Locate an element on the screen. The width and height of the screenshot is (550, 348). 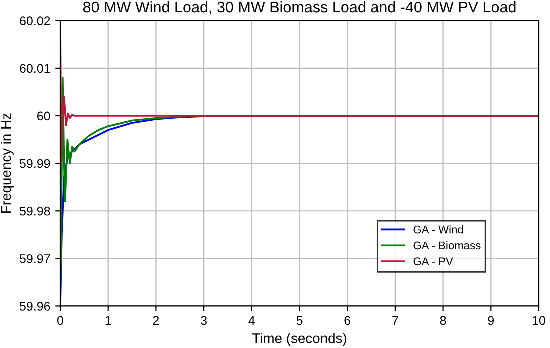
x-tick-label: 0 is located at coordinates (61, 321).